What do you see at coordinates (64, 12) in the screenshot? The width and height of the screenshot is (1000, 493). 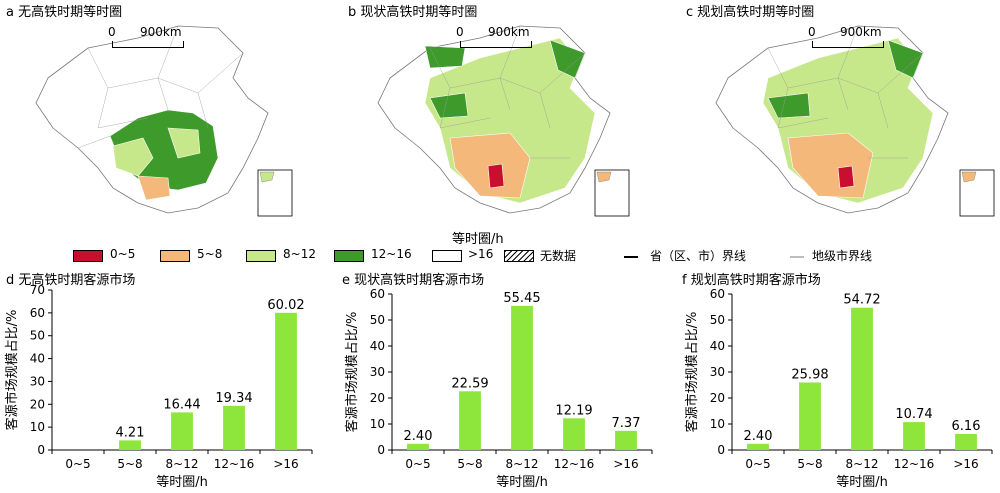 I see `map-a-title: a 无高铁时期等时圈` at bounding box center [64, 12].